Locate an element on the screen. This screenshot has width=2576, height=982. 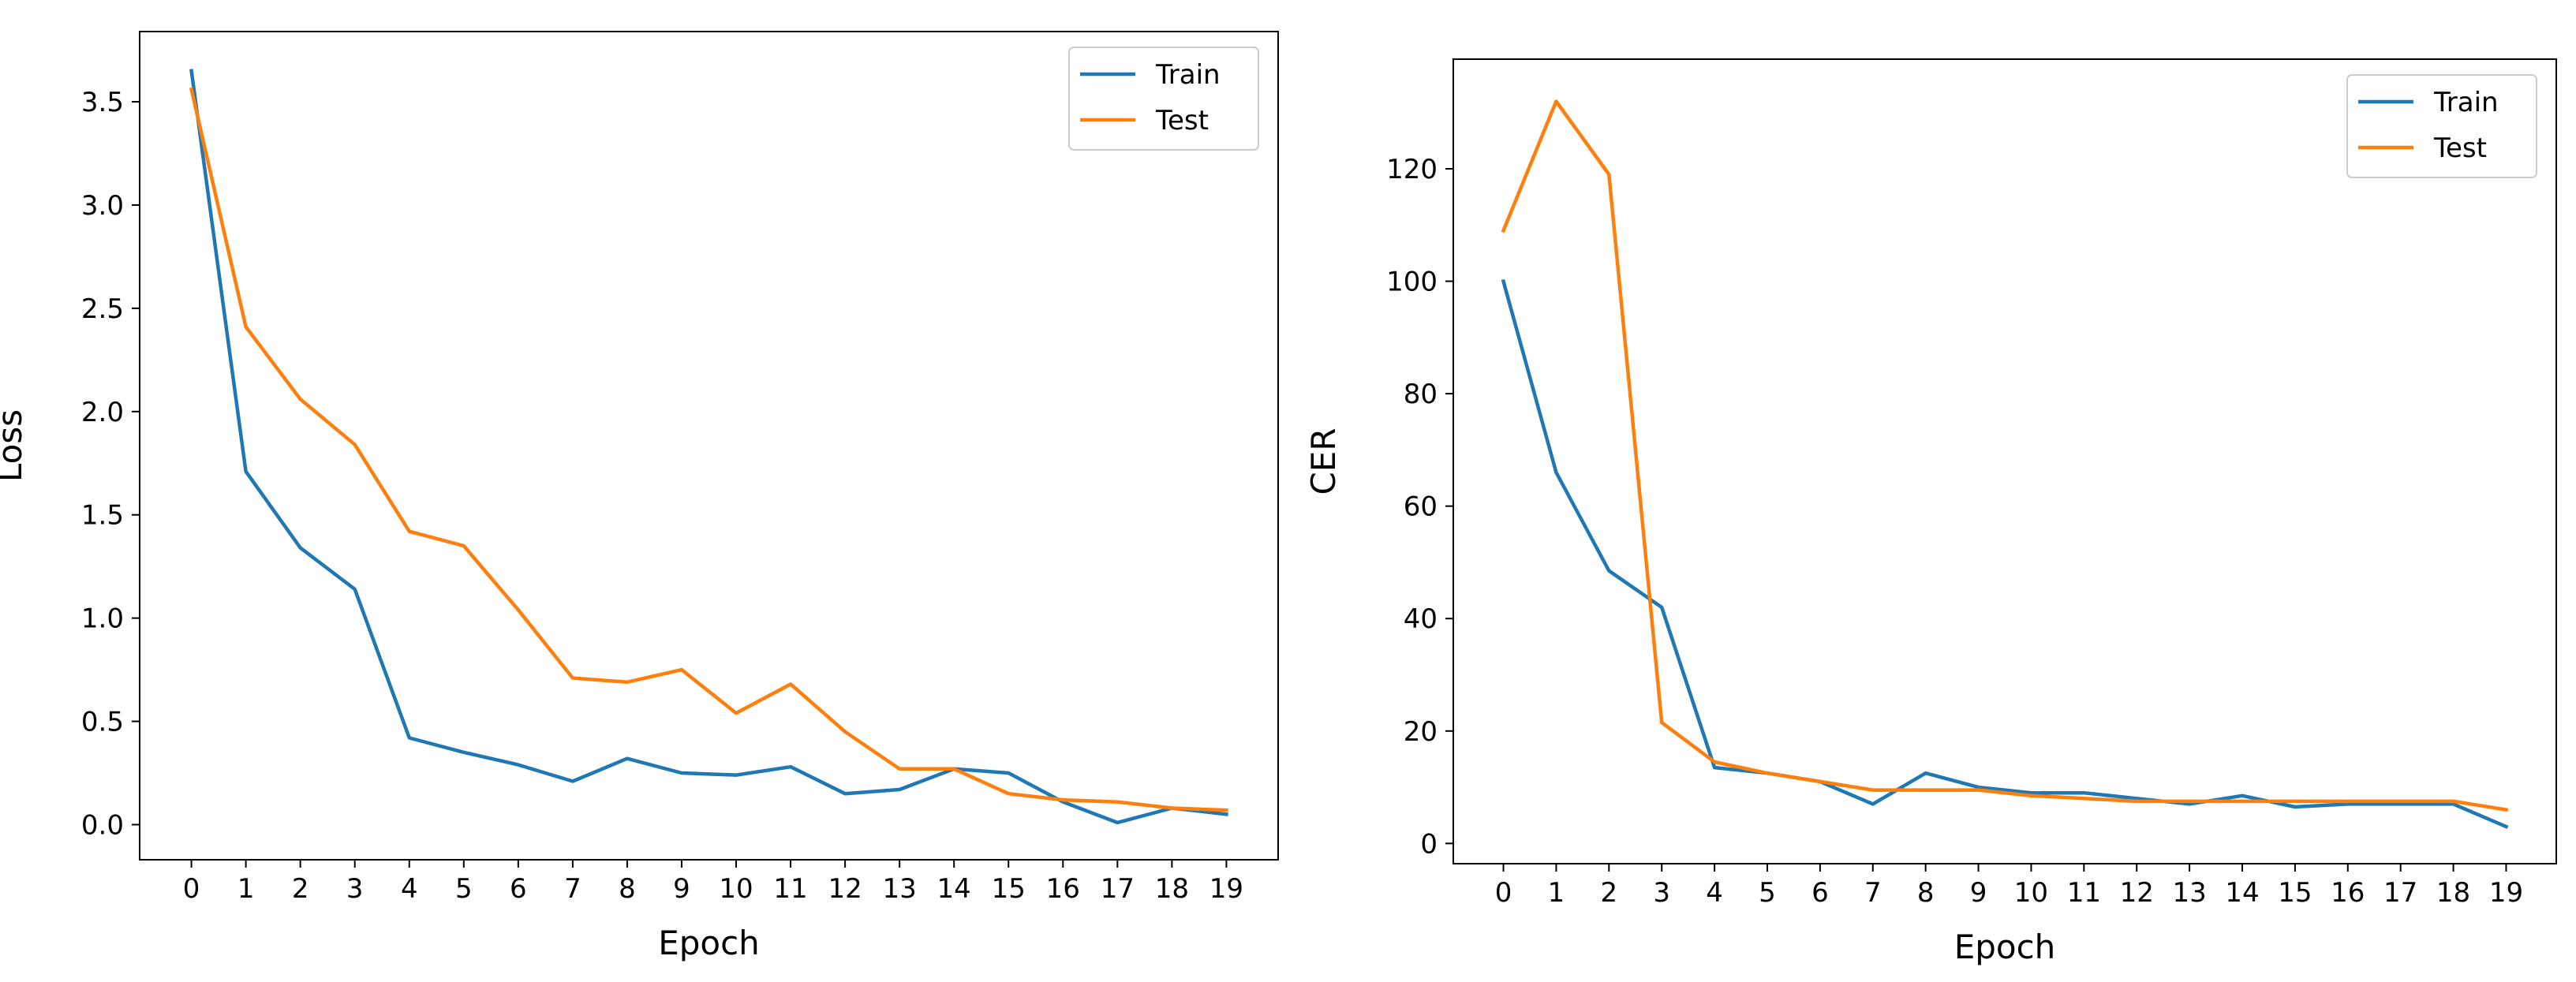
y-tick-label: 2.5 is located at coordinates (102, 309).